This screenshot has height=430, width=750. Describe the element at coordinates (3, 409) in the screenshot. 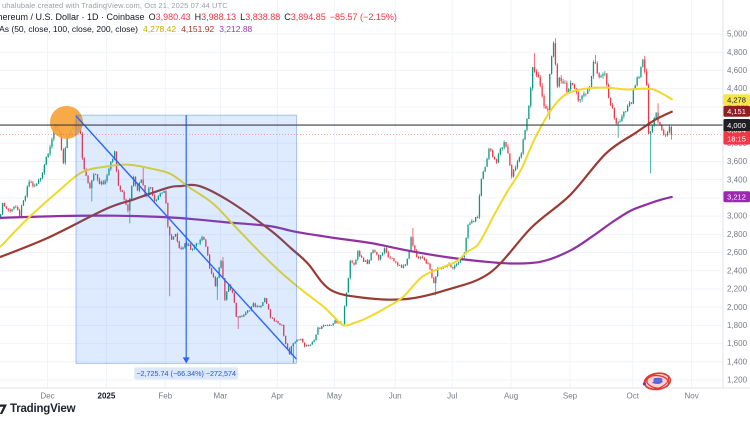

I see `tradingview-logo-icon` at that location.